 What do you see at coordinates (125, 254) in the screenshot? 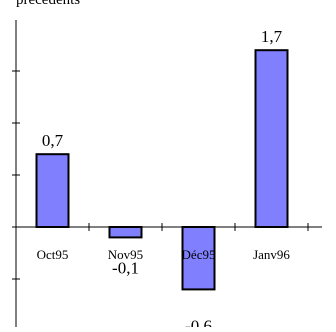
I see `x-tick-label-nov95: Nov95` at bounding box center [125, 254].